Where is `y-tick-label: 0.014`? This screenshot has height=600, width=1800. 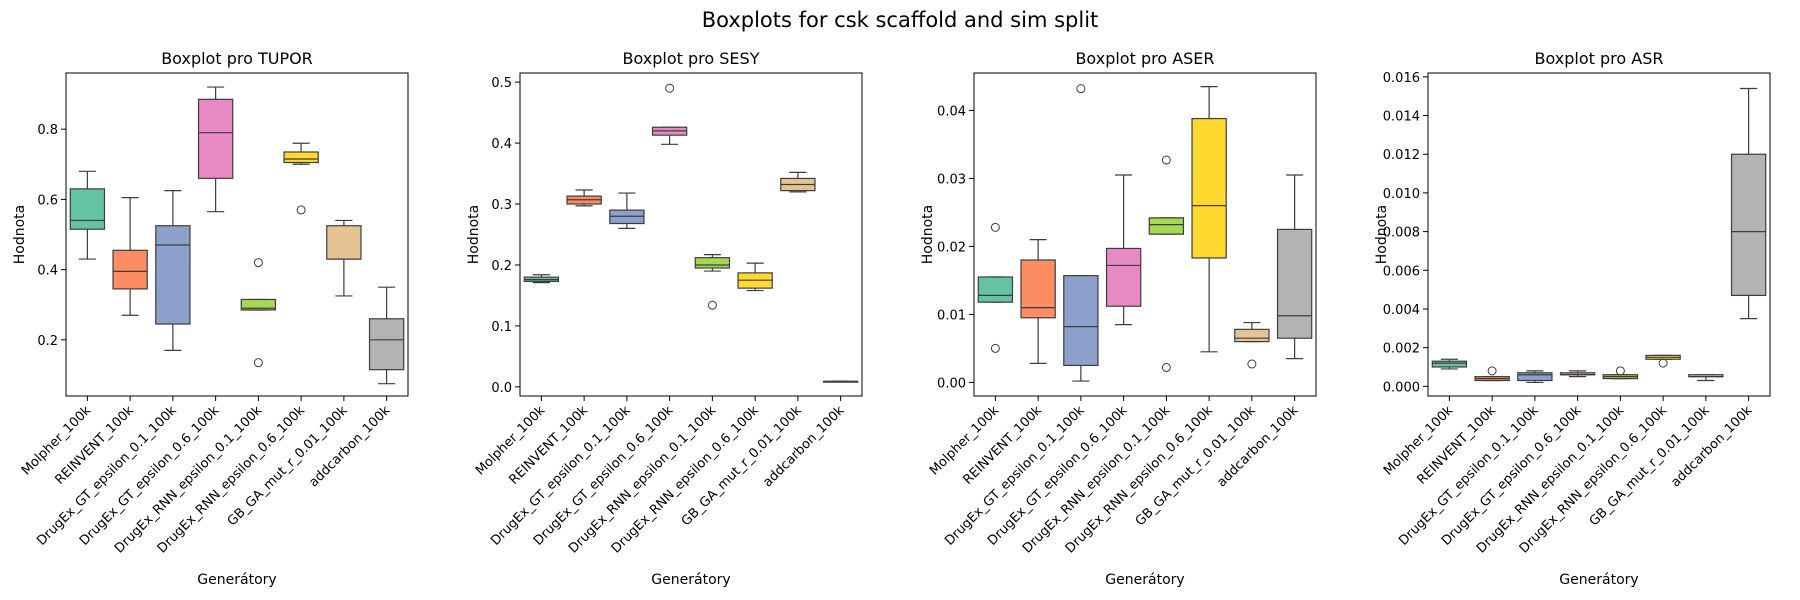 y-tick-label: 0.014 is located at coordinates (1401, 117).